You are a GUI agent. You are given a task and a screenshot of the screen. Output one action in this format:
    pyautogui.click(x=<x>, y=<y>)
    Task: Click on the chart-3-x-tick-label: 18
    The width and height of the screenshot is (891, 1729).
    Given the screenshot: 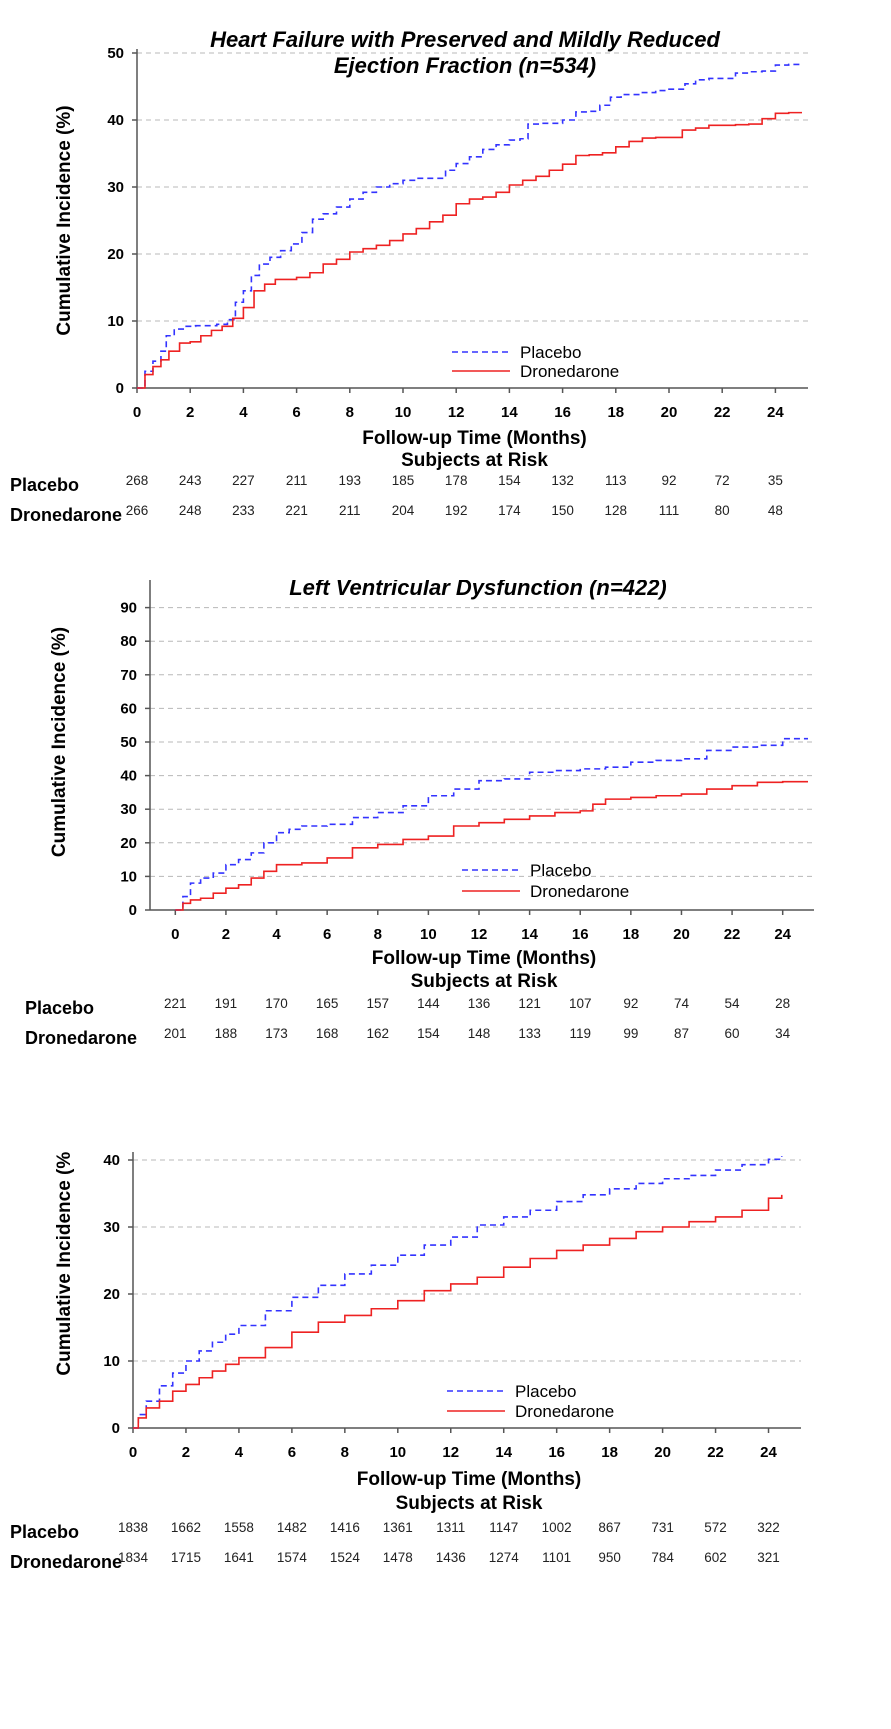 What is the action you would take?
    pyautogui.click(x=609, y=1452)
    